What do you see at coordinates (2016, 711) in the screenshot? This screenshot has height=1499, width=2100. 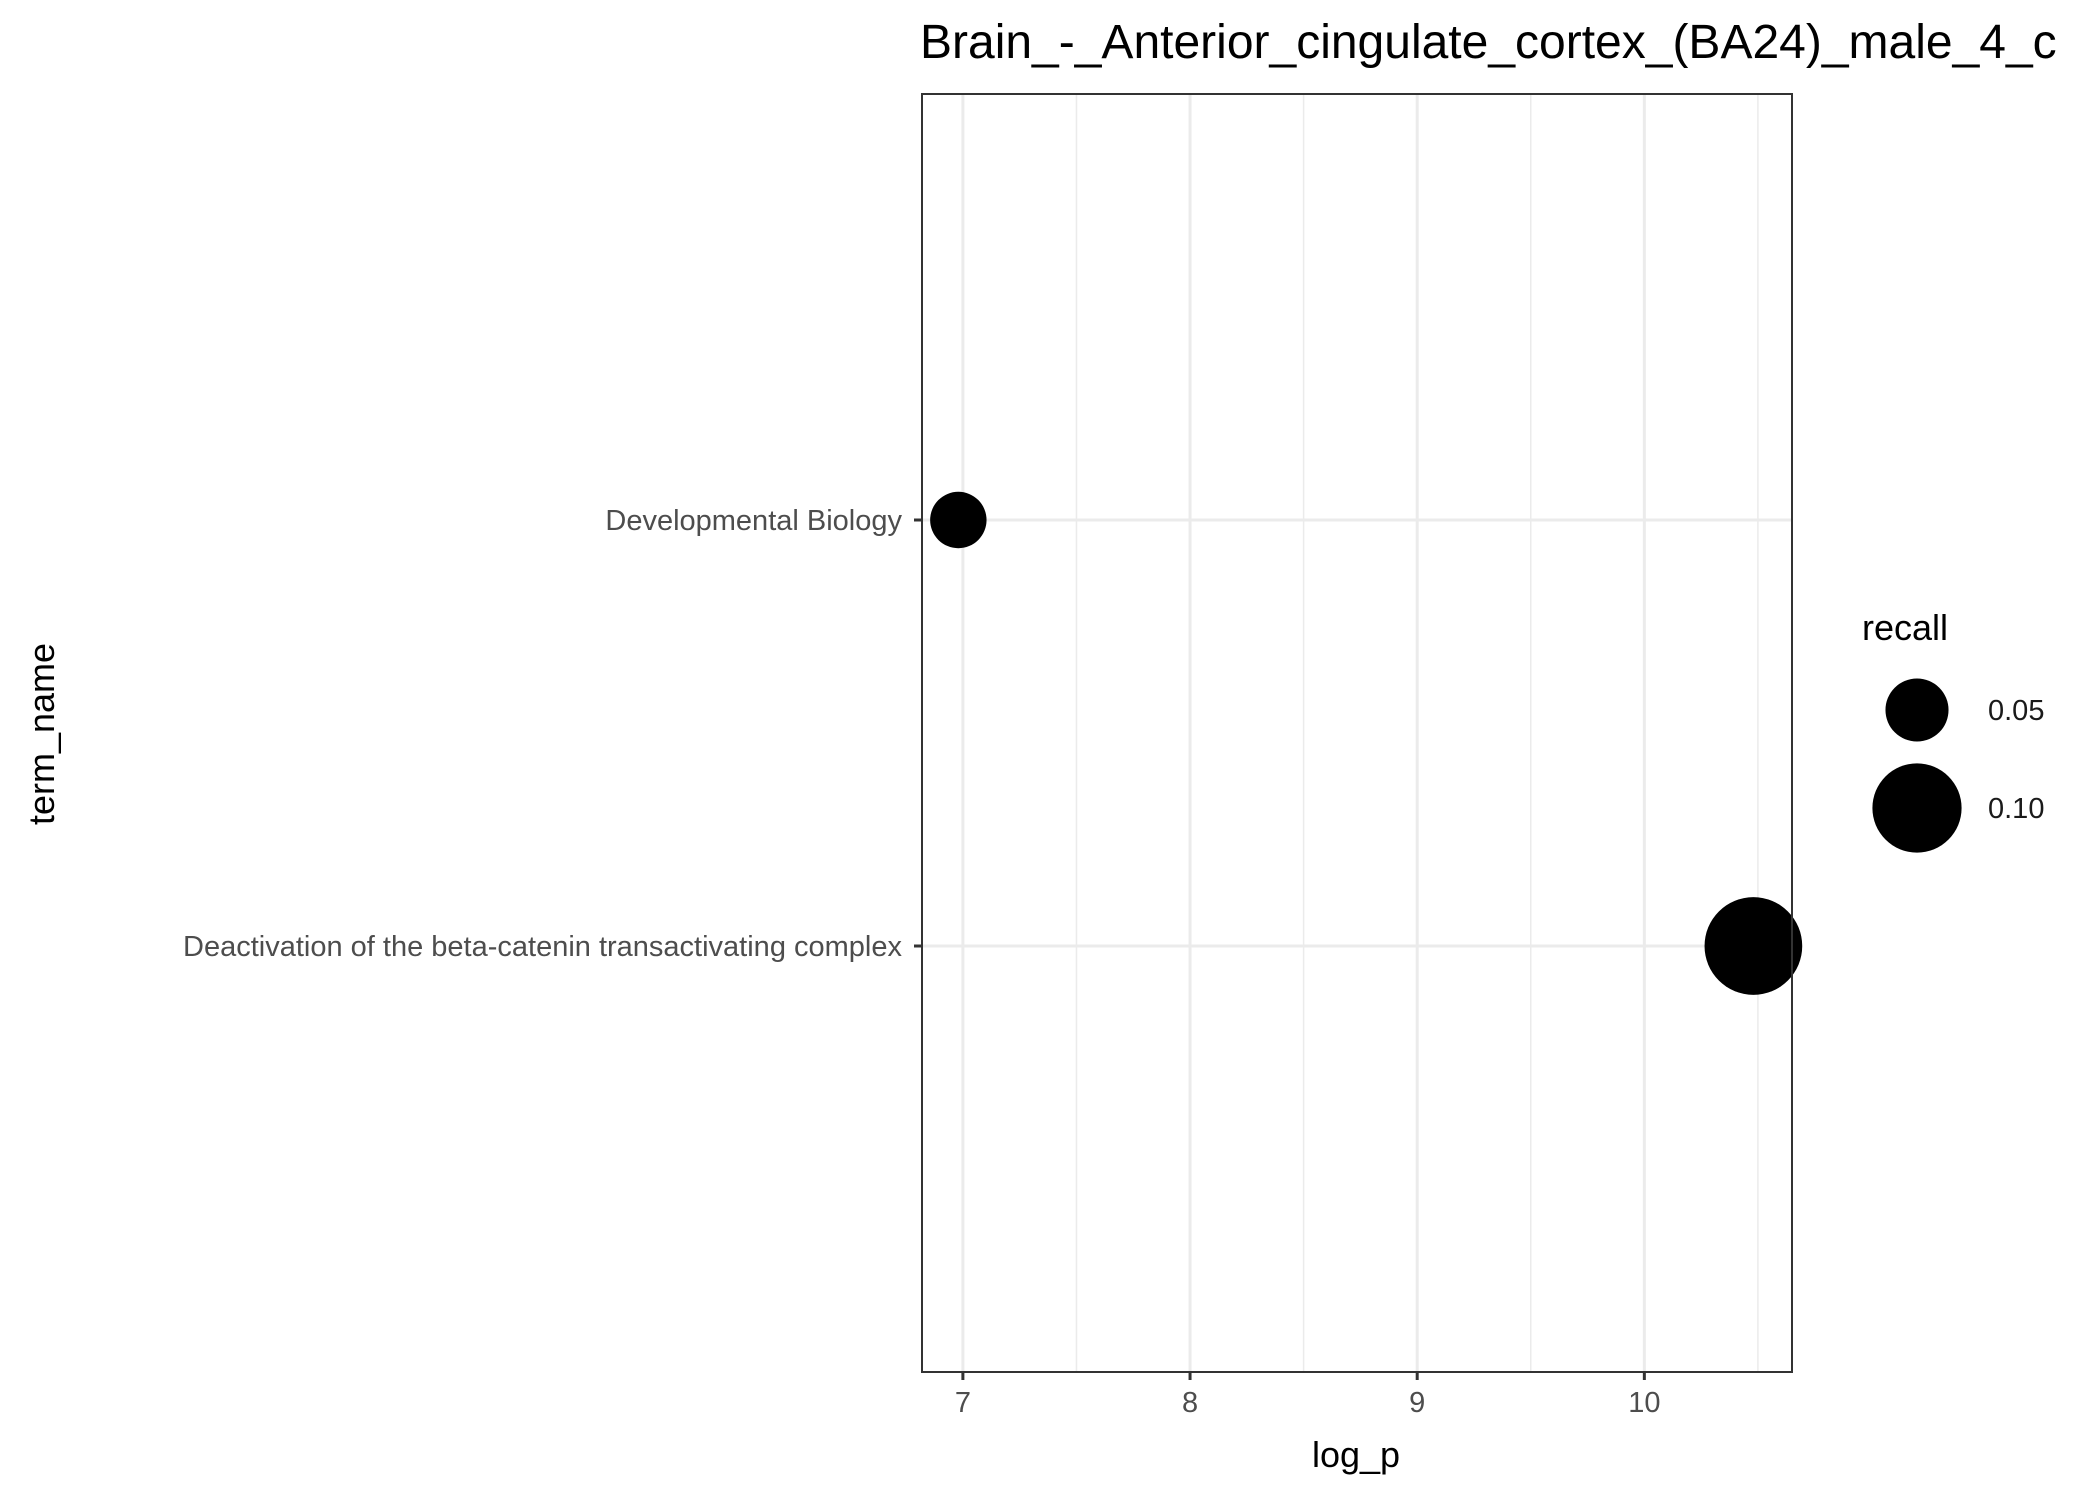 I see `legend-label: 0.05` at bounding box center [2016, 711].